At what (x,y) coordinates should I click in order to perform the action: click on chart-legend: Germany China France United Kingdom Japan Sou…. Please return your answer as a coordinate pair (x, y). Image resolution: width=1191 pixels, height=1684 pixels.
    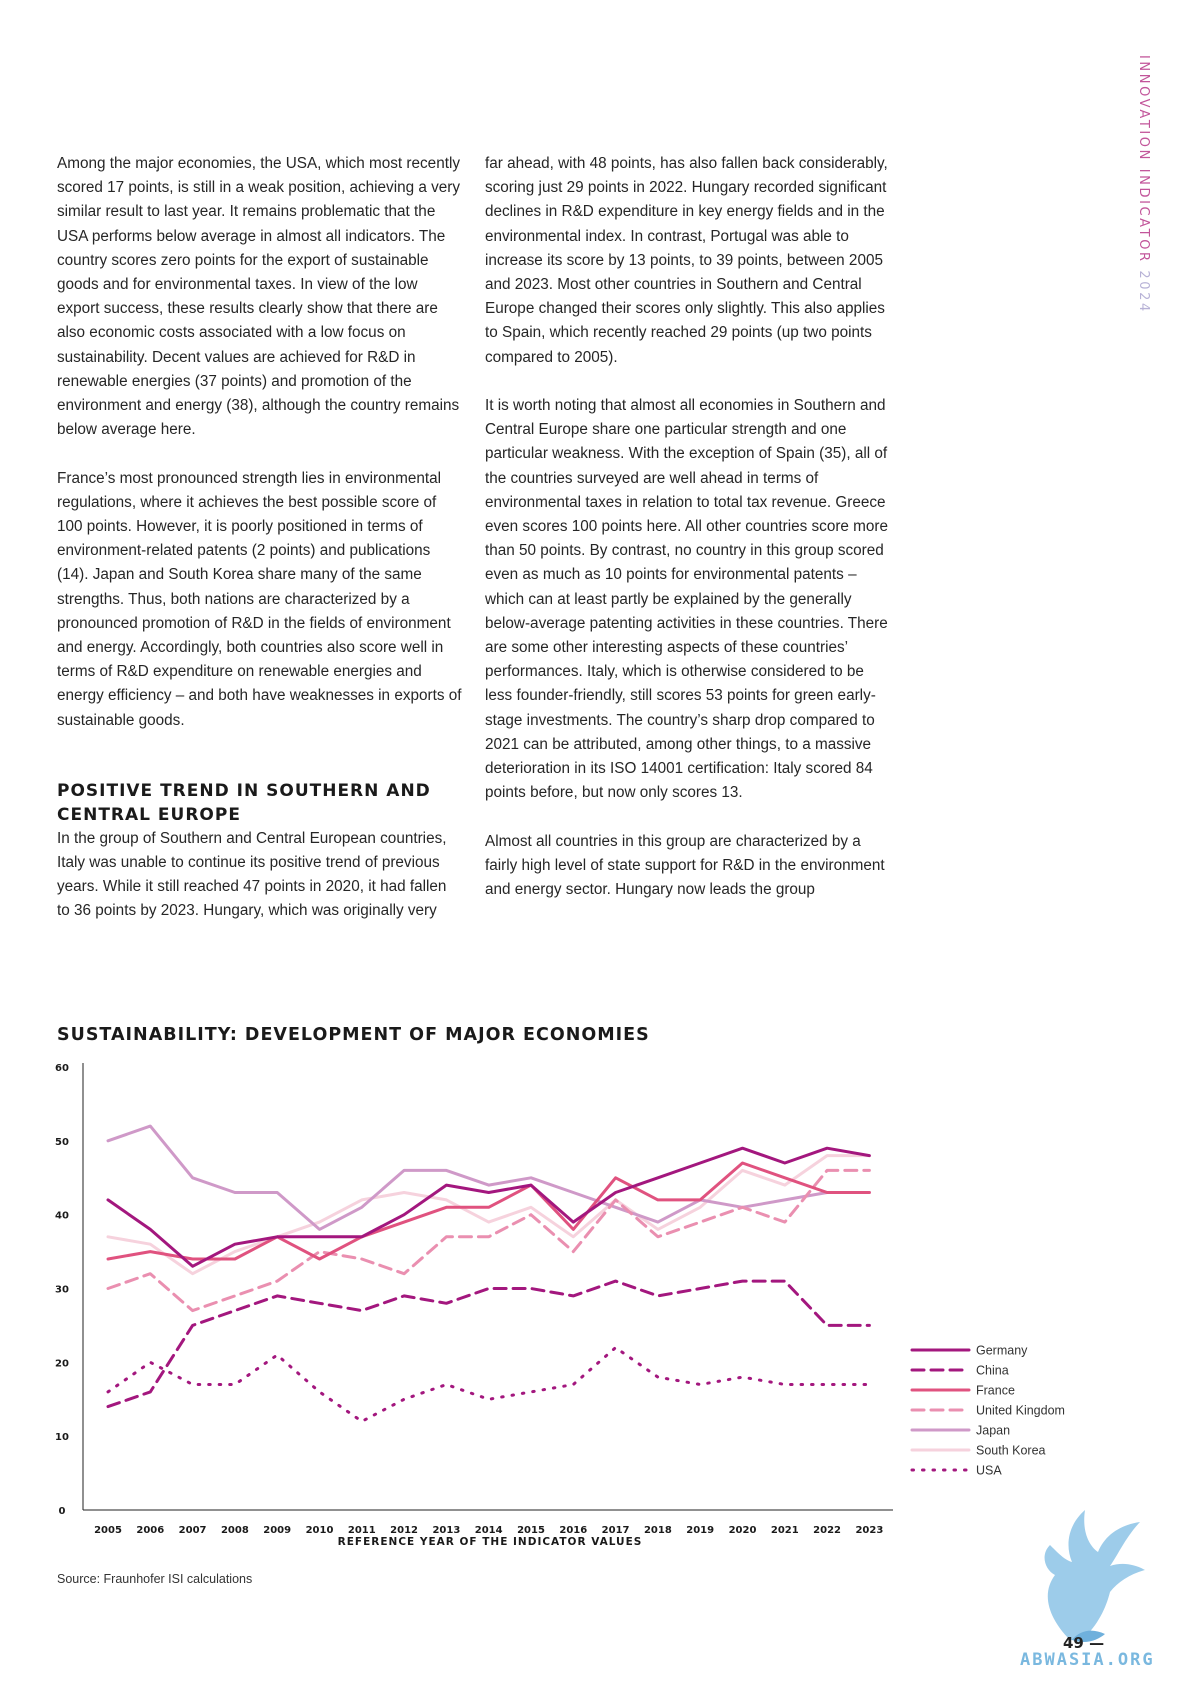
    Looking at the image, I should click on (987, 1411).